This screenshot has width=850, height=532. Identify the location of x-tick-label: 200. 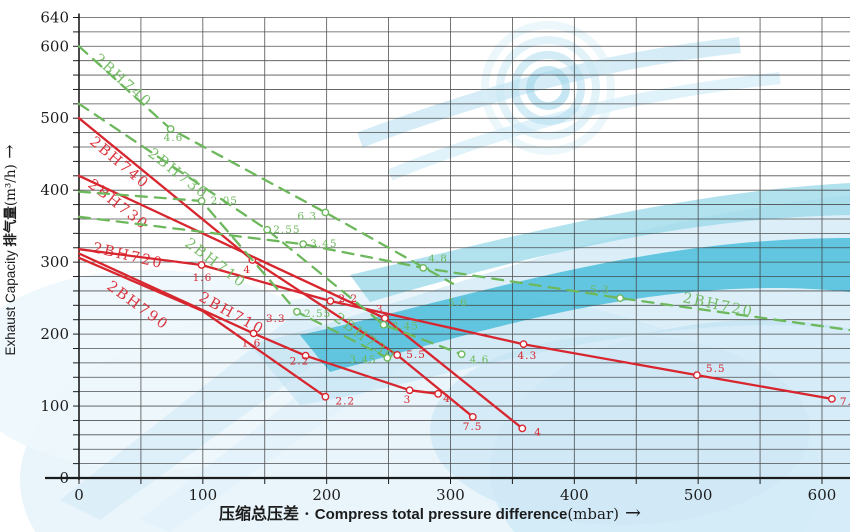
(326, 495).